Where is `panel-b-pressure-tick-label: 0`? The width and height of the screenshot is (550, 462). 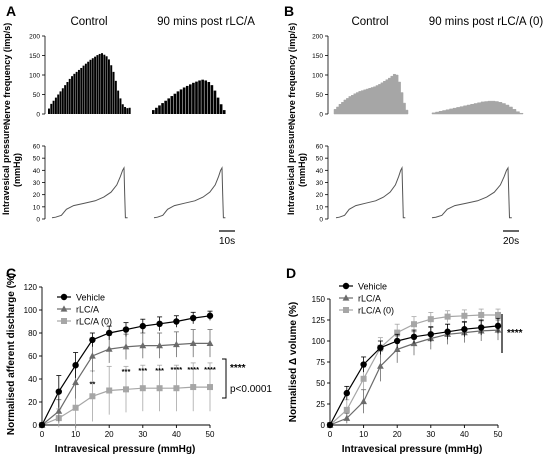
panel-b-pressure-tick-label: 0 is located at coordinates (321, 220).